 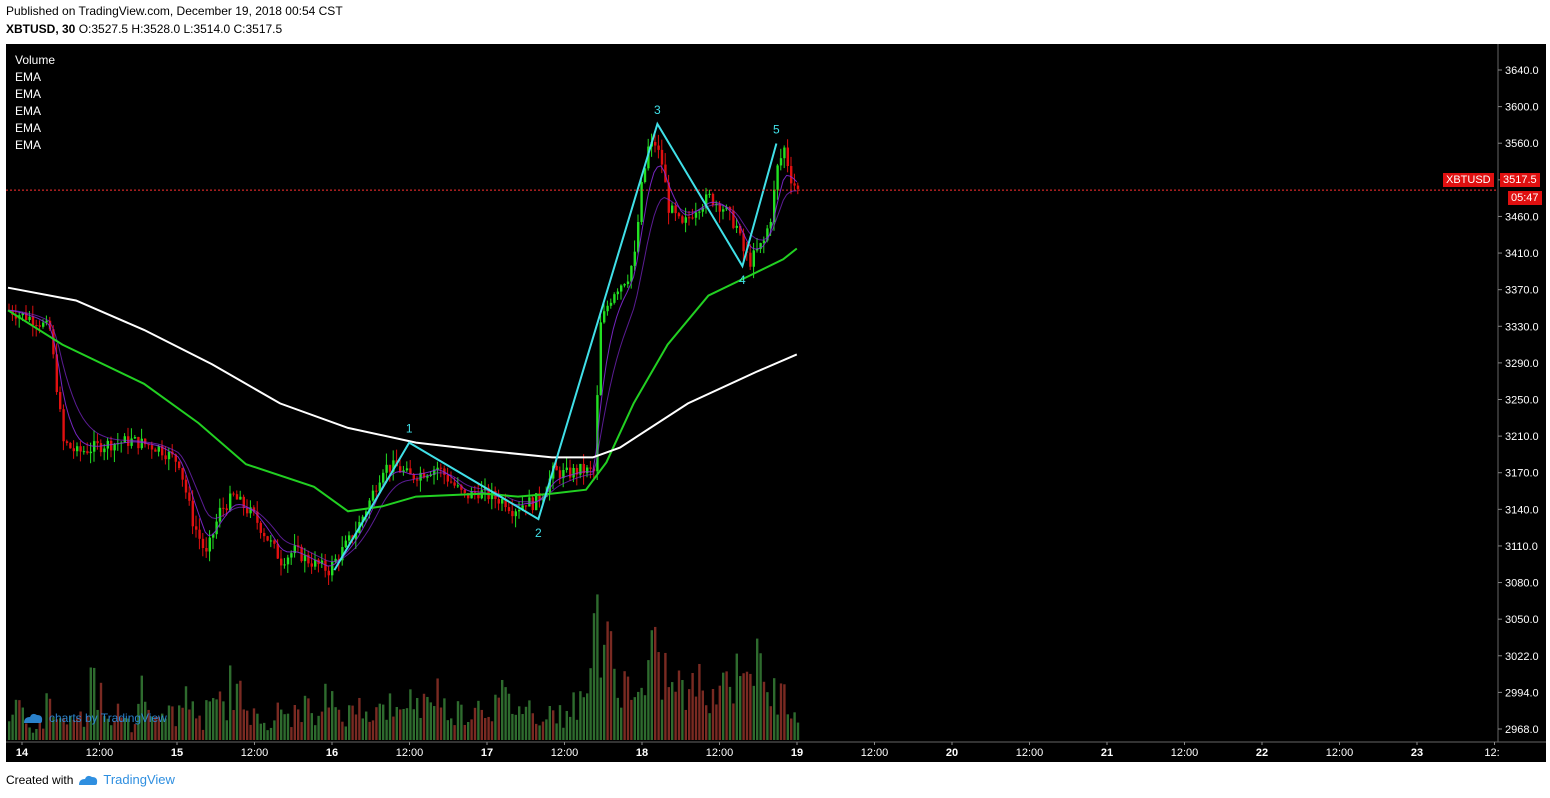 What do you see at coordinates (35, 60) in the screenshot?
I see `legend-volume: Volume` at bounding box center [35, 60].